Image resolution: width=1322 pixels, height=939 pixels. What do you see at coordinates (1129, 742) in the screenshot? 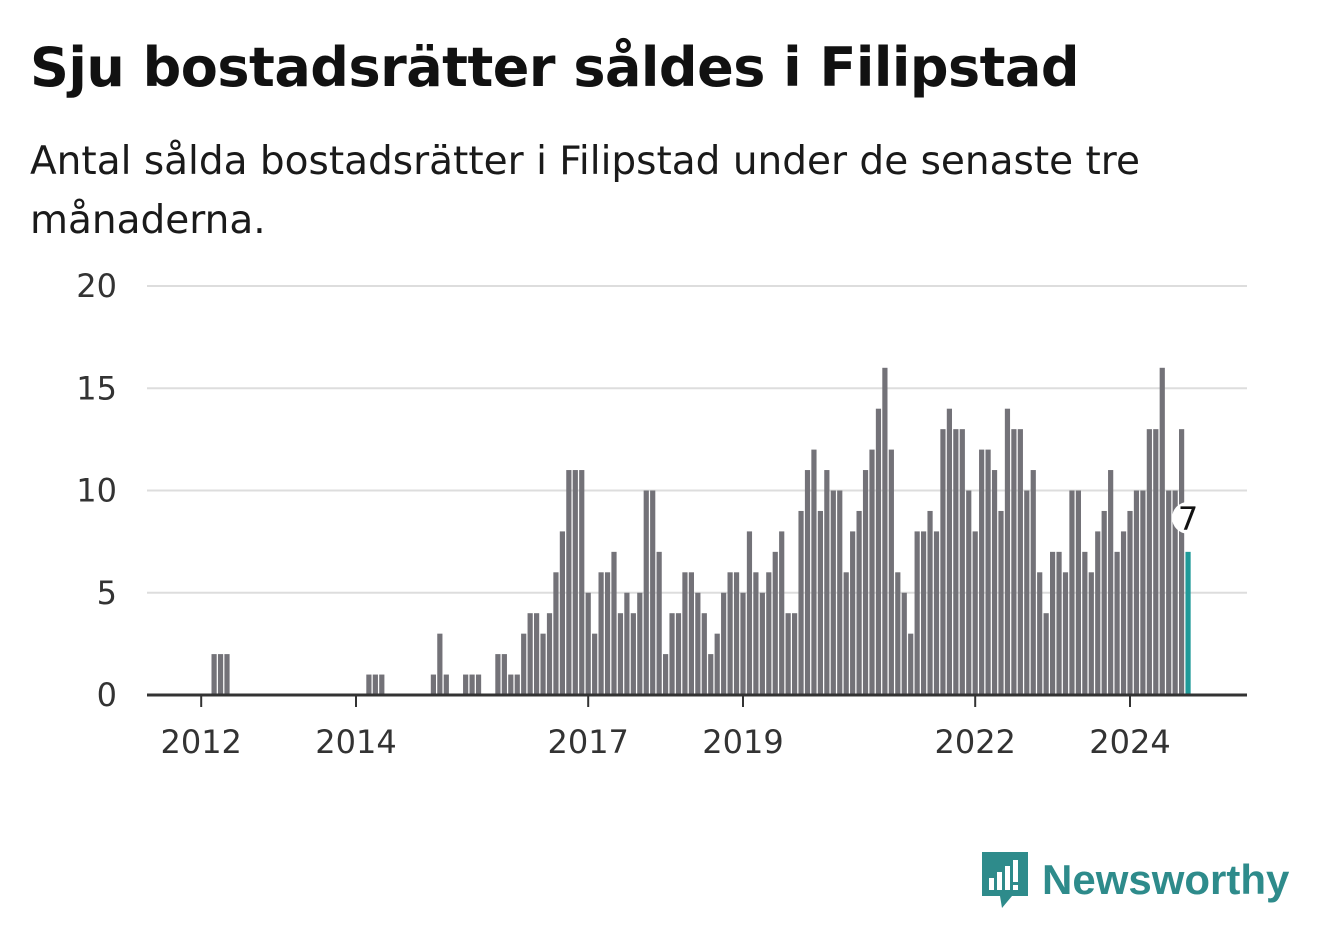
I see `x-tick-label: 2024` at bounding box center [1129, 742].